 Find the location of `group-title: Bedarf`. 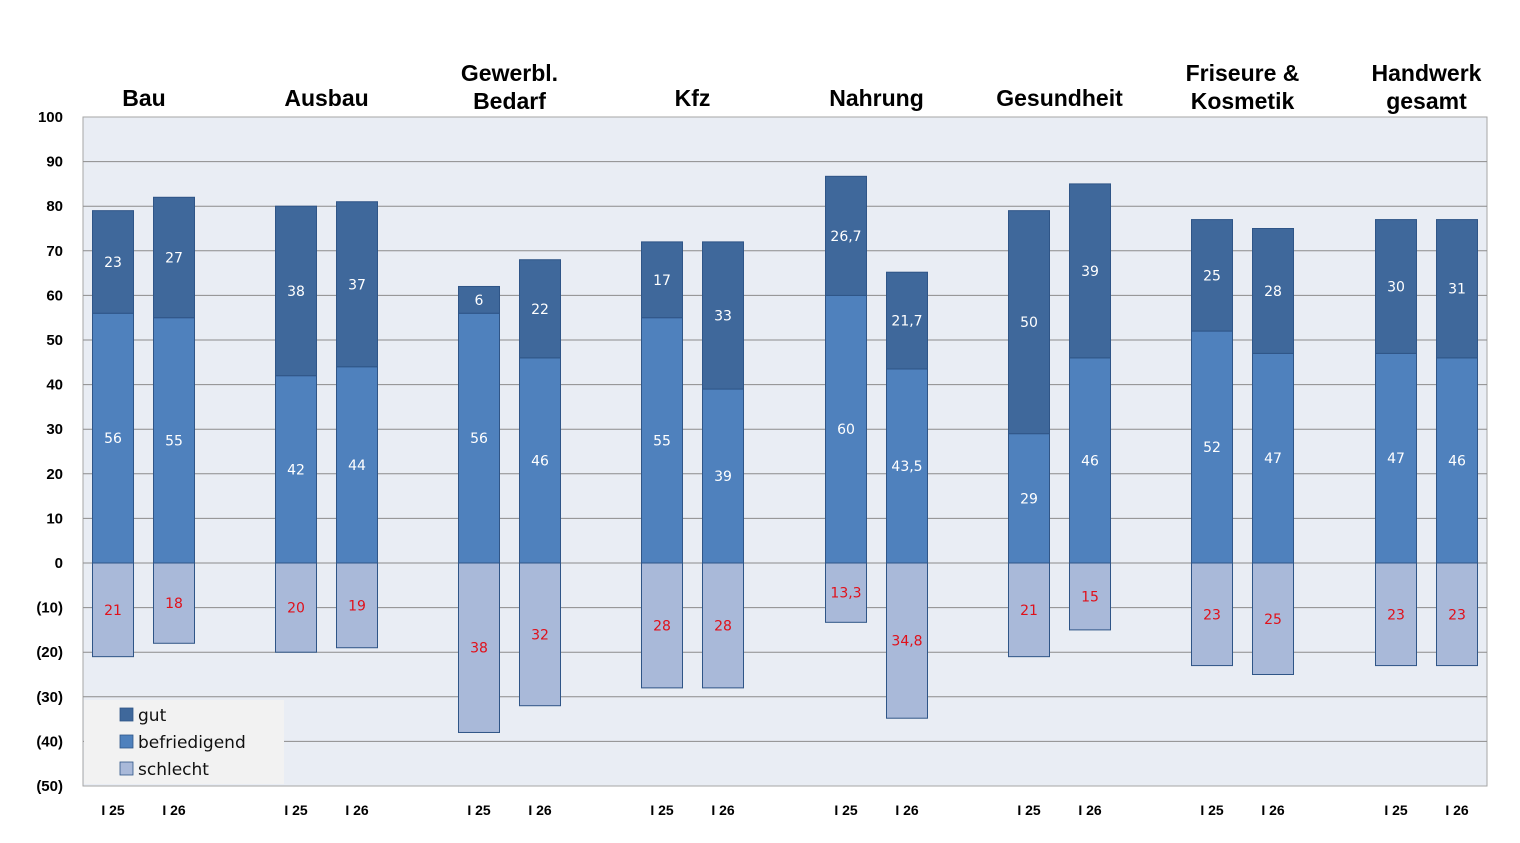

group-title: Bedarf is located at coordinates (509, 101).